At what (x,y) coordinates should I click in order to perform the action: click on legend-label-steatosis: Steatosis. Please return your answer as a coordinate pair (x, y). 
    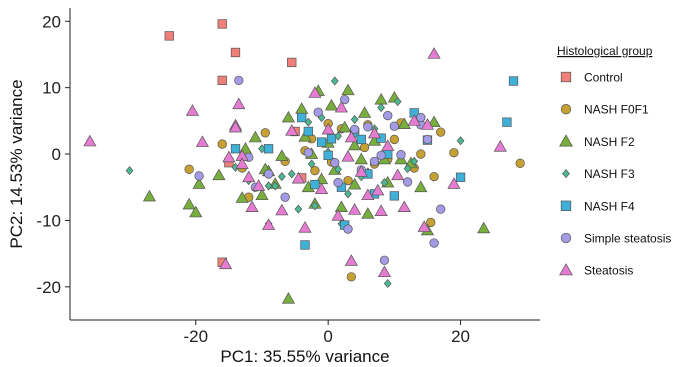
    Looking at the image, I should click on (608, 271).